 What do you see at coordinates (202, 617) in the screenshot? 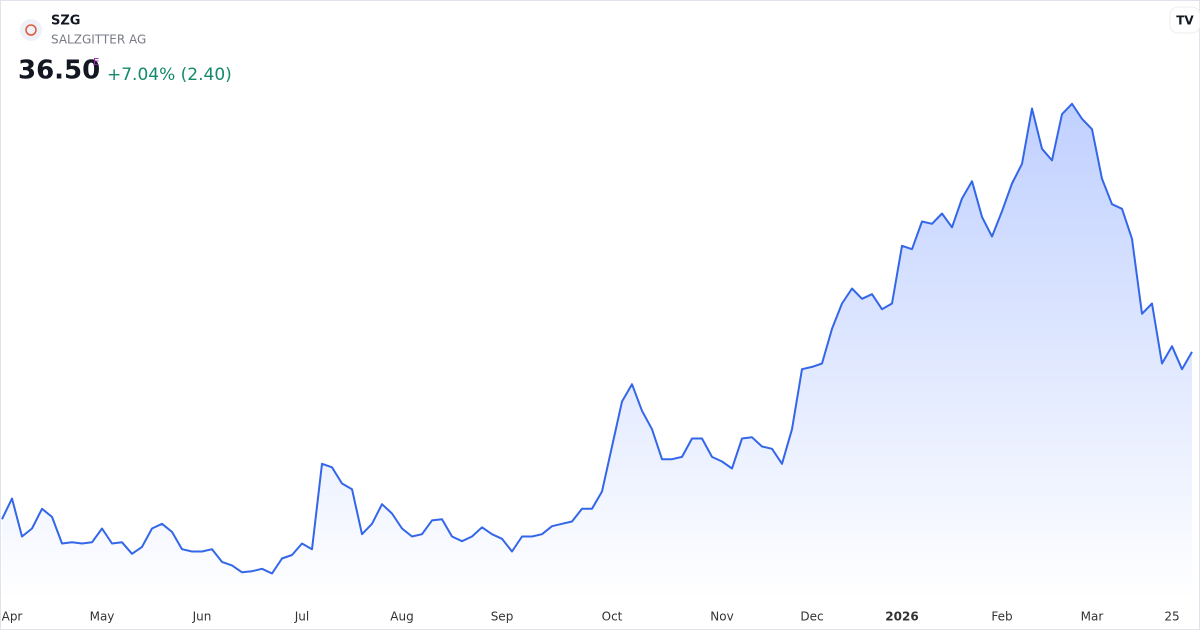
I see `x-tick-label: Jun` at bounding box center [202, 617].